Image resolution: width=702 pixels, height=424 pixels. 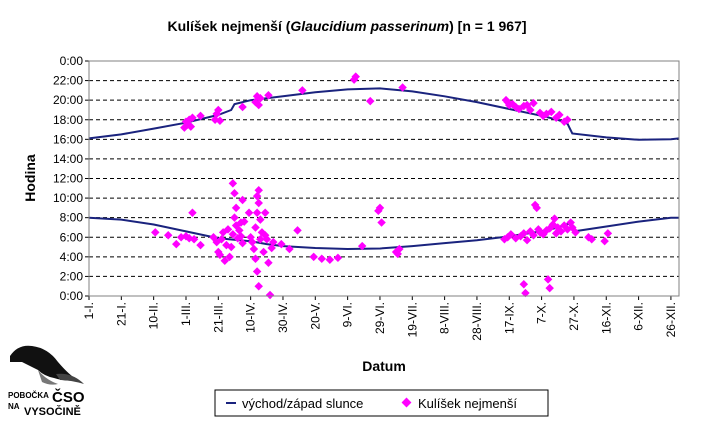 I want to click on title-suffix: ) [n = 1 967], so click(x=487, y=26).